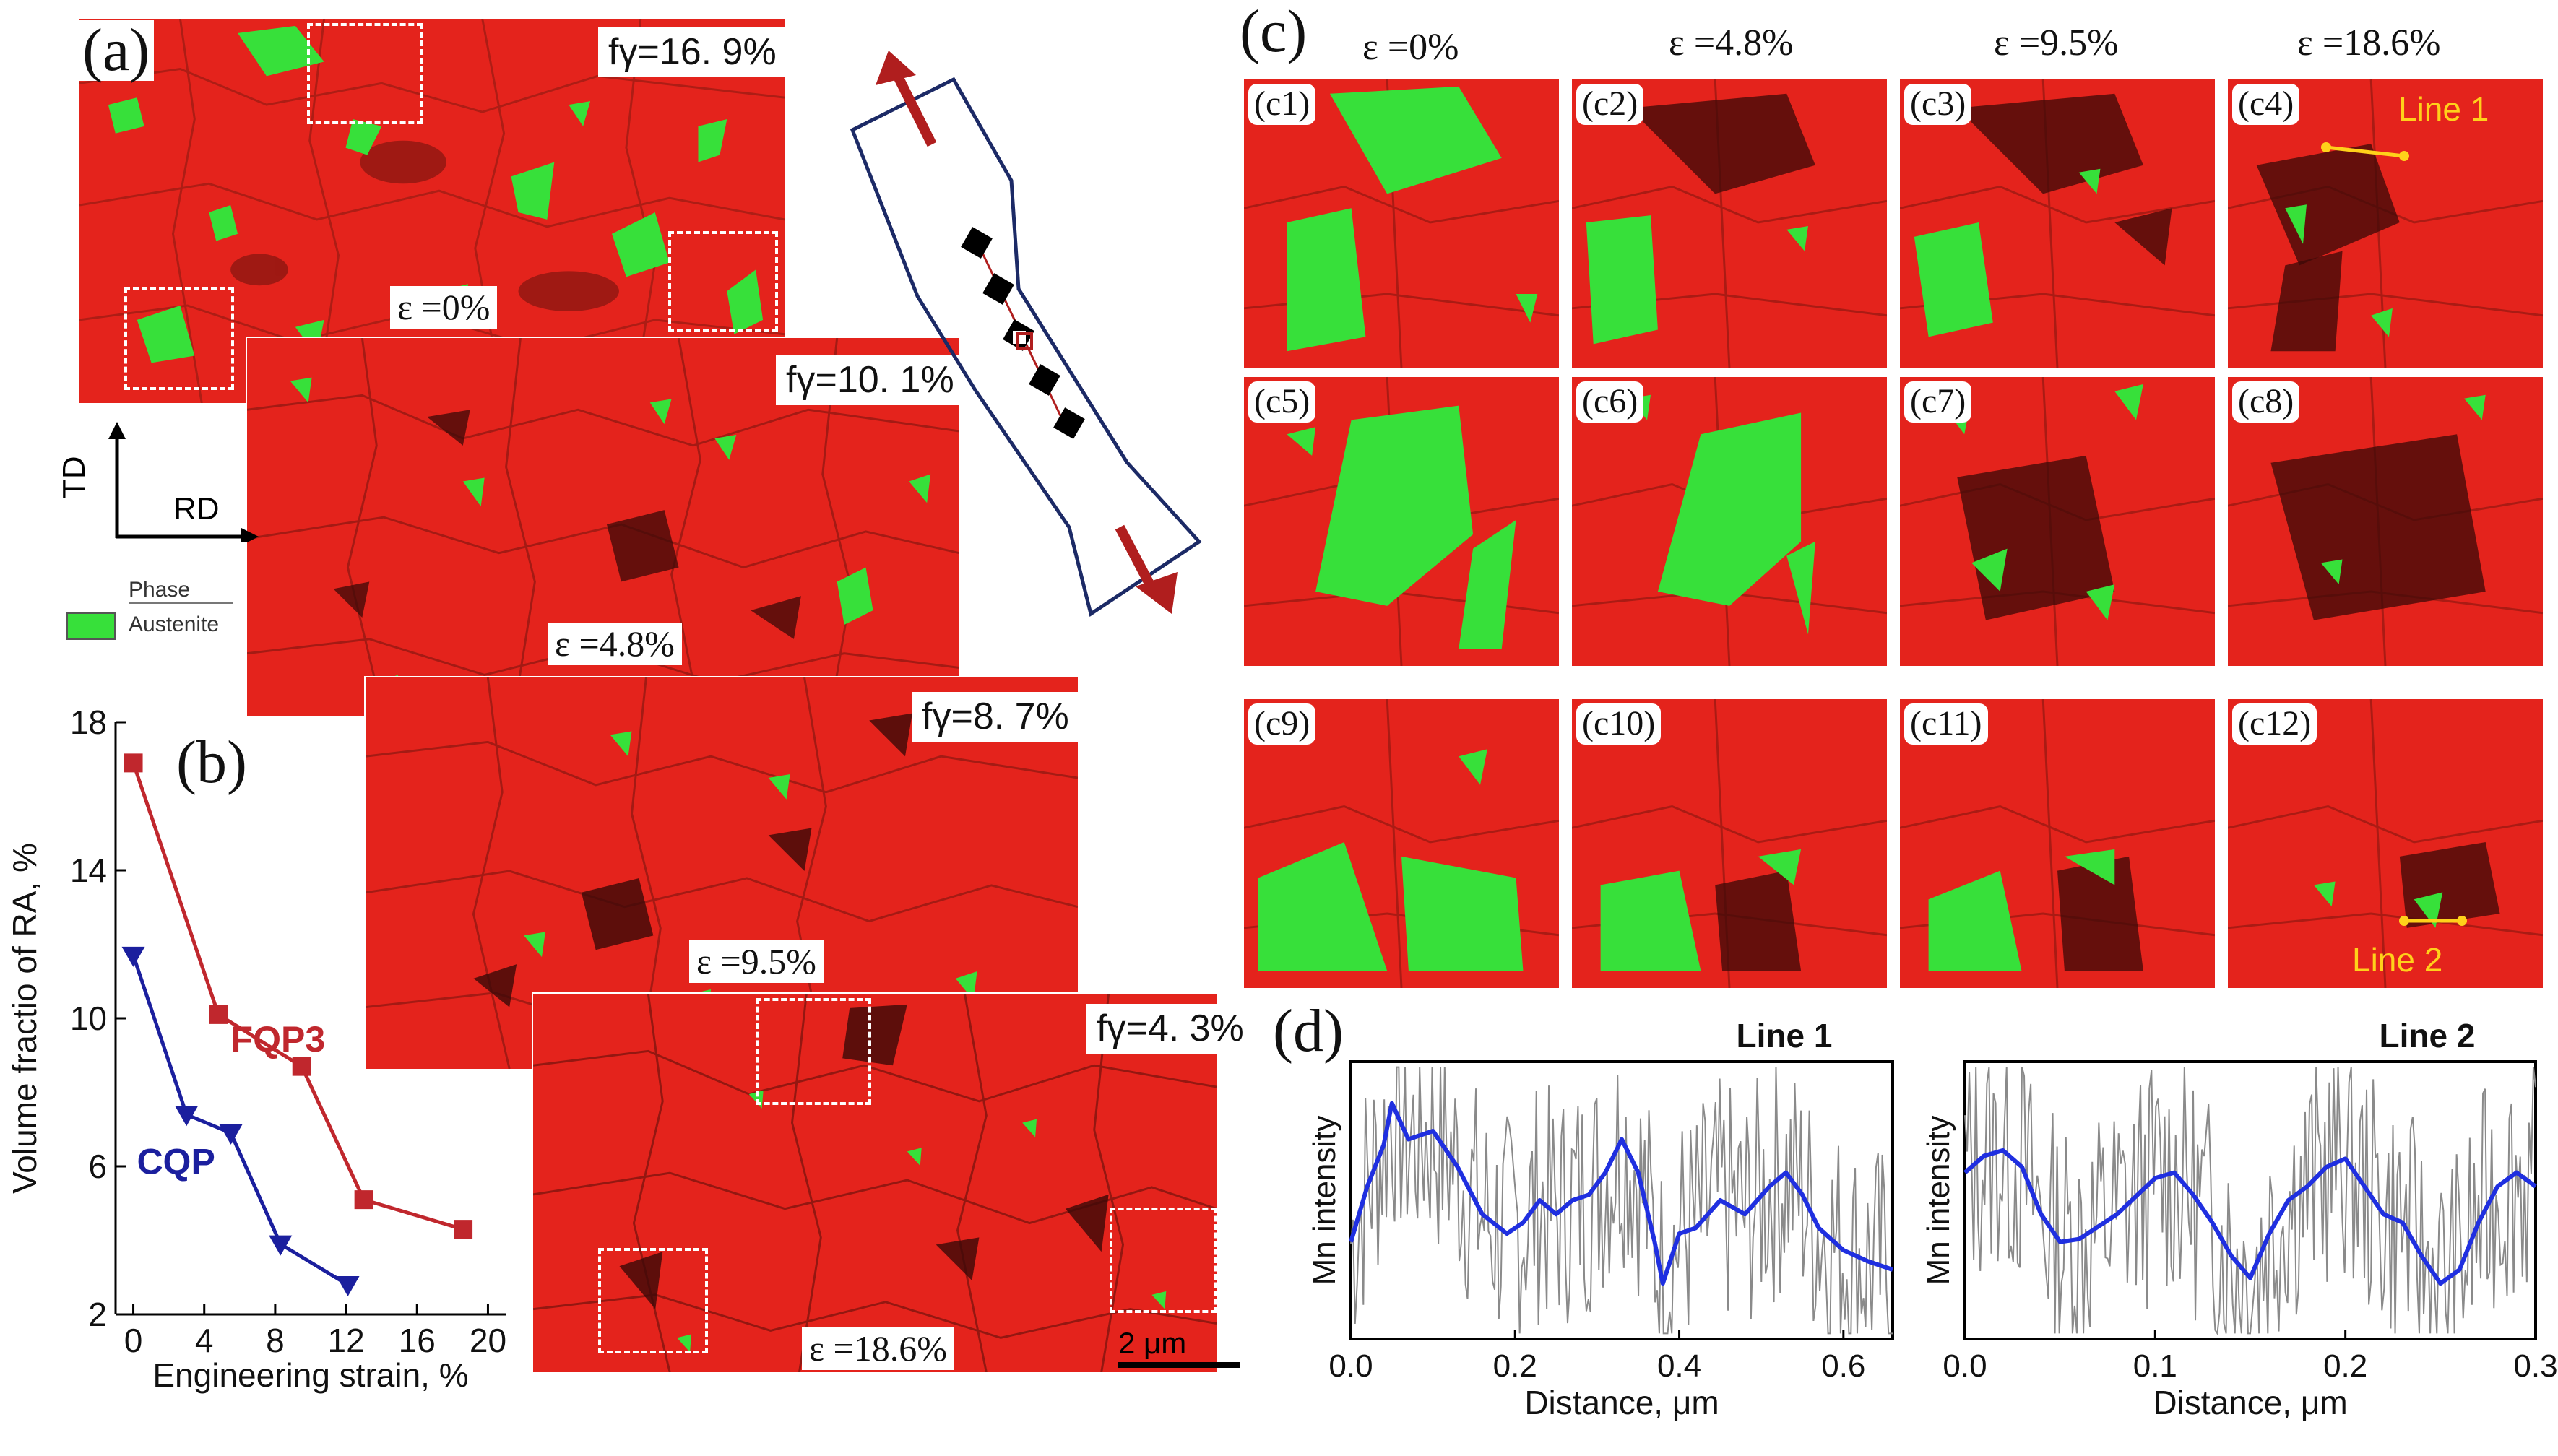 The image size is (2558, 1456). I want to click on y-tick-label: 6, so click(97, 1166).